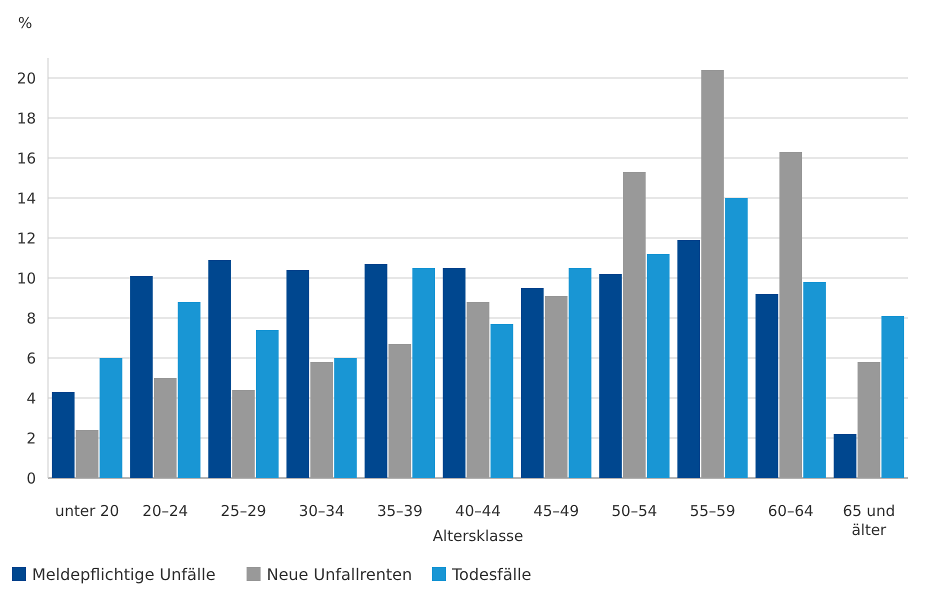 The image size is (939, 593). I want to click on y-tick-label: 18, so click(26, 118).